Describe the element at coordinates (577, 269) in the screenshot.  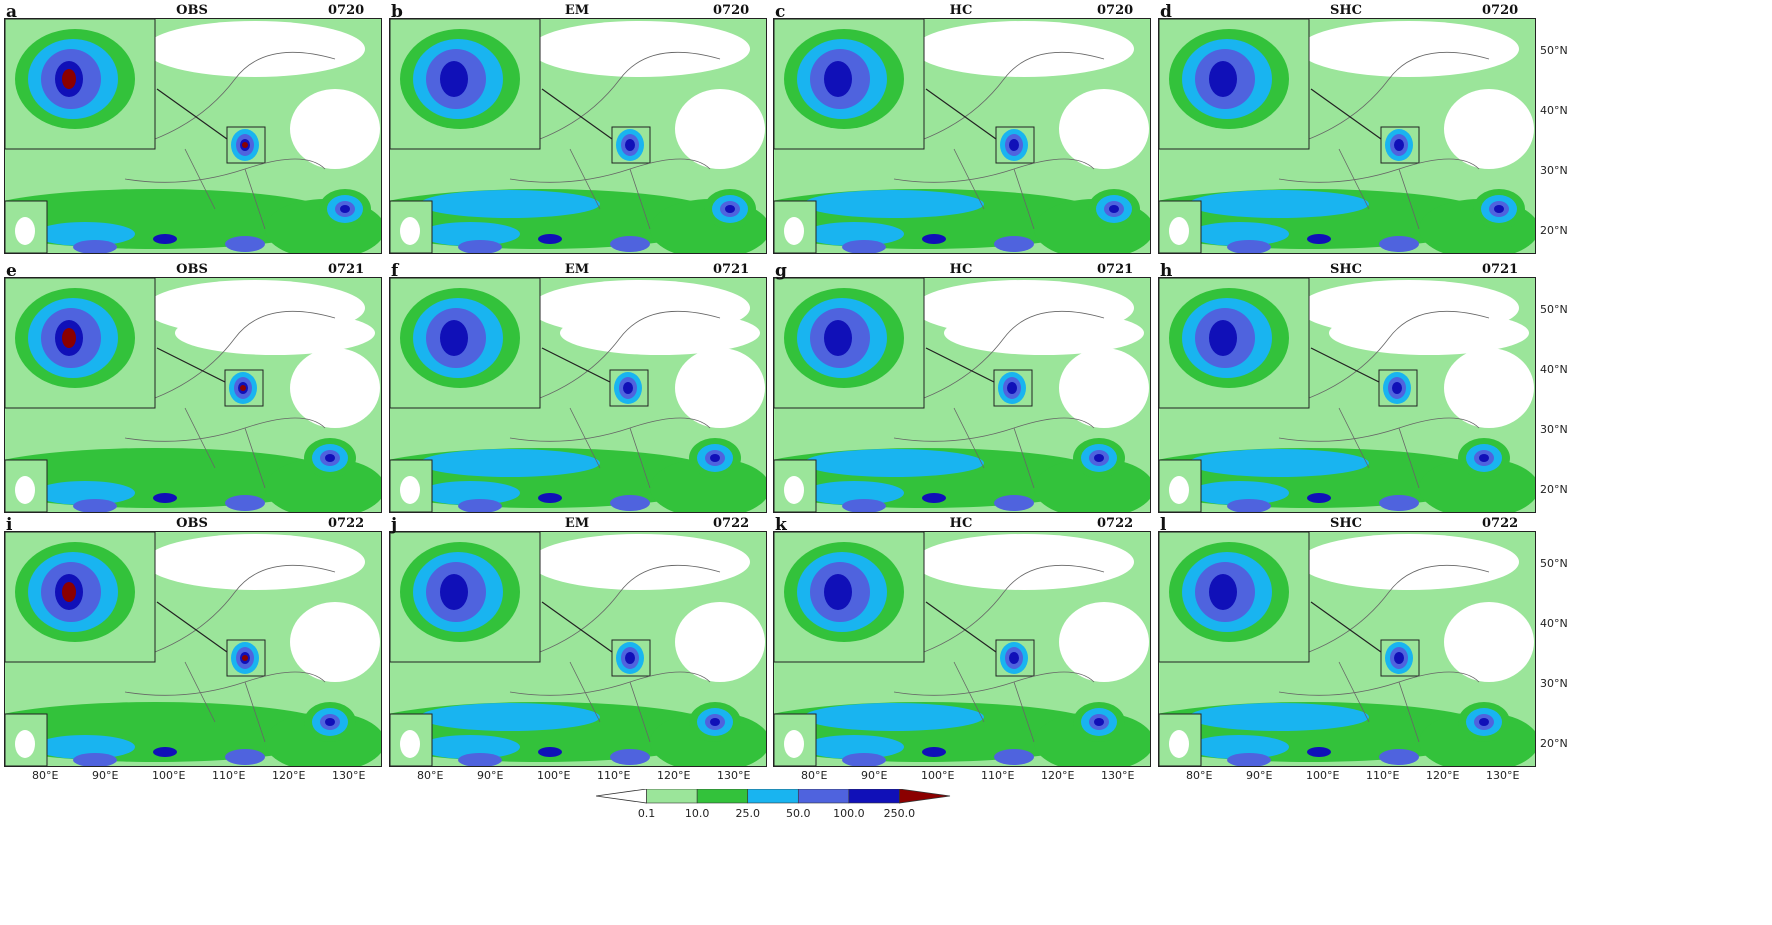
I see `panel-title: EM` at that location.